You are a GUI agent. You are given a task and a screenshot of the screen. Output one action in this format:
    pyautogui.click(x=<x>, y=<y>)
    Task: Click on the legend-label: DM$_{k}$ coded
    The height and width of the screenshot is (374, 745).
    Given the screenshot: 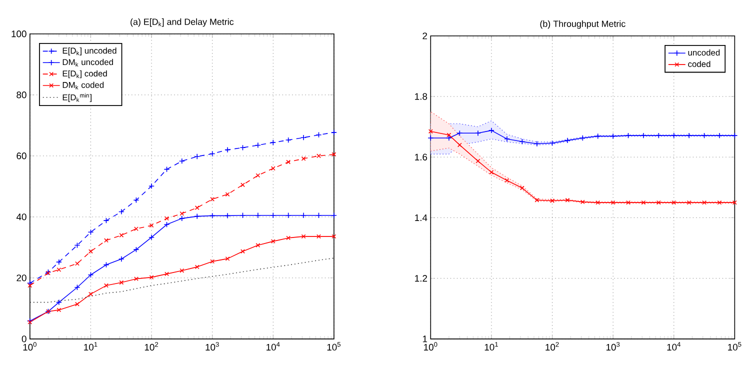 What is the action you would take?
    pyautogui.click(x=83, y=86)
    